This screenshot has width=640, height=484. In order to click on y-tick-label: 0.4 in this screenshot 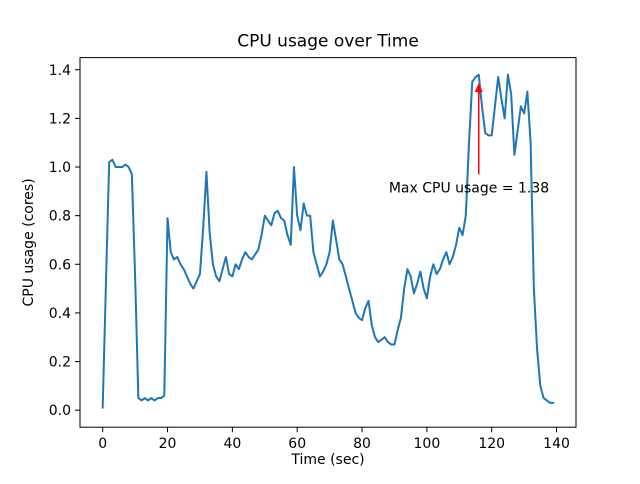, I will do `click(60, 314)`.